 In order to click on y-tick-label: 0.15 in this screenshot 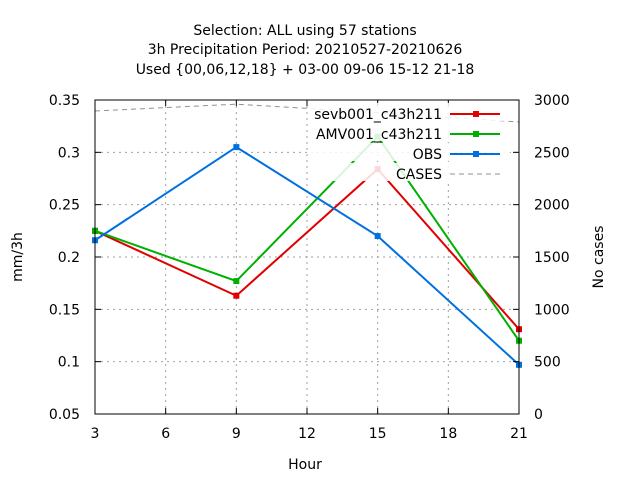, I will do `click(64, 310)`.